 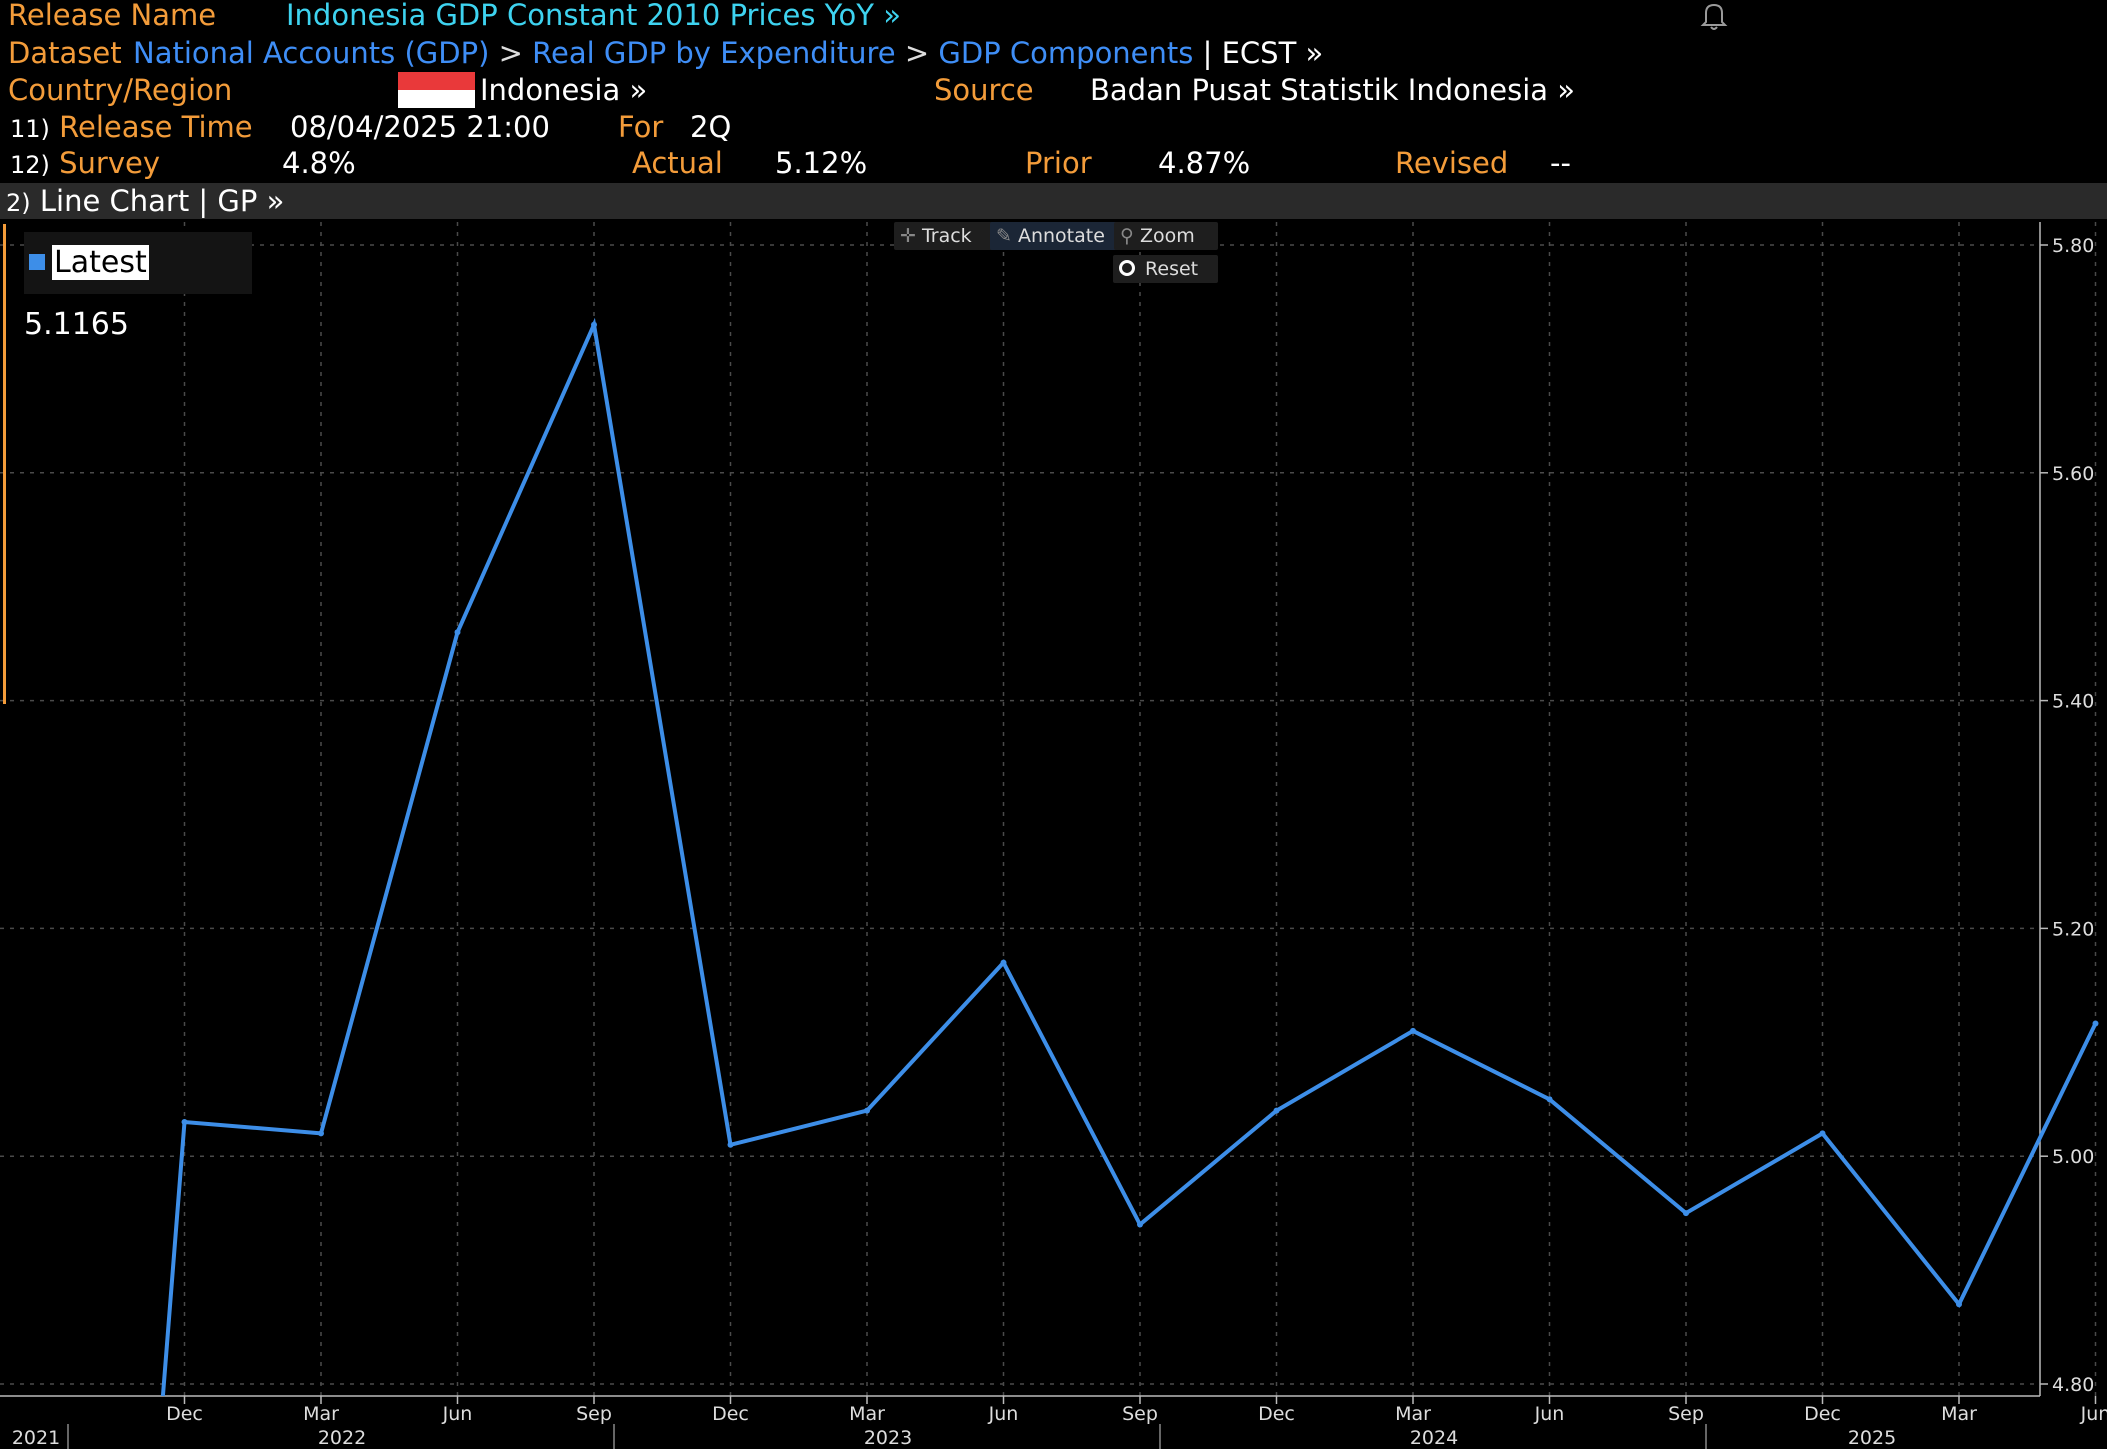 I want to click on revised-label: Revised, so click(x=1452, y=163).